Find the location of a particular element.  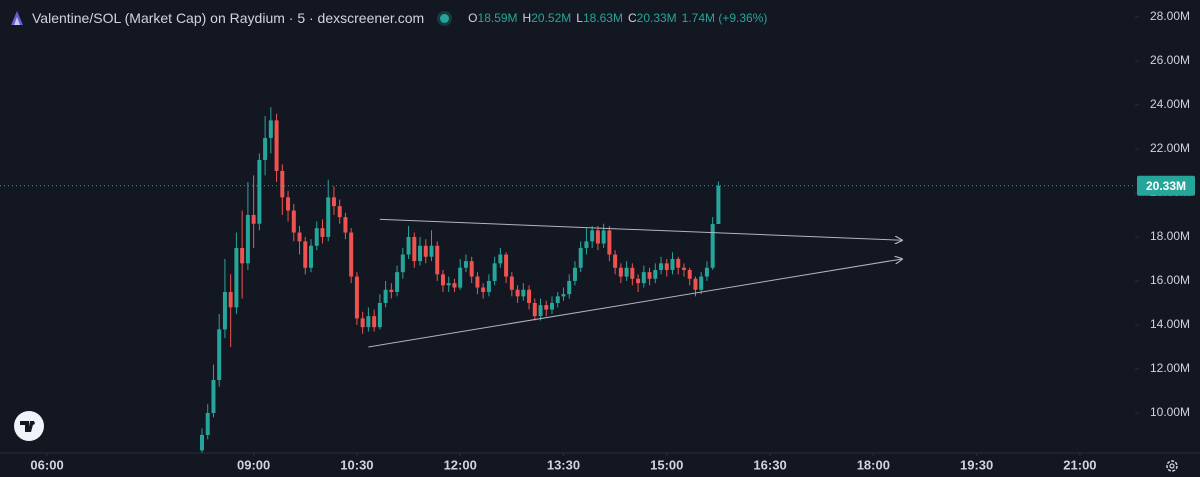

y-tick-label: 26.00M is located at coordinates (1170, 60).